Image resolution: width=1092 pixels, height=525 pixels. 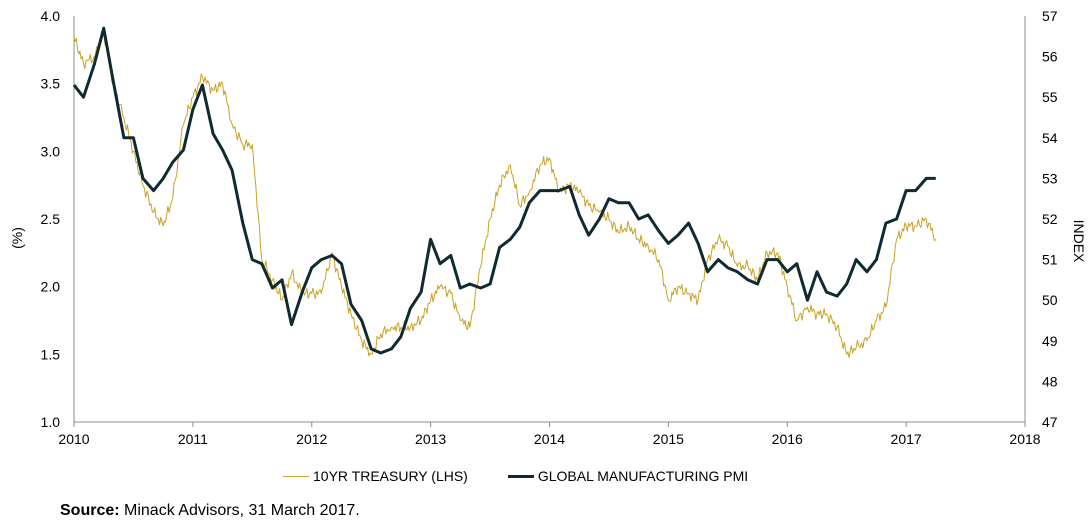 I want to click on right-tick-label: 51, so click(x=1050, y=260).